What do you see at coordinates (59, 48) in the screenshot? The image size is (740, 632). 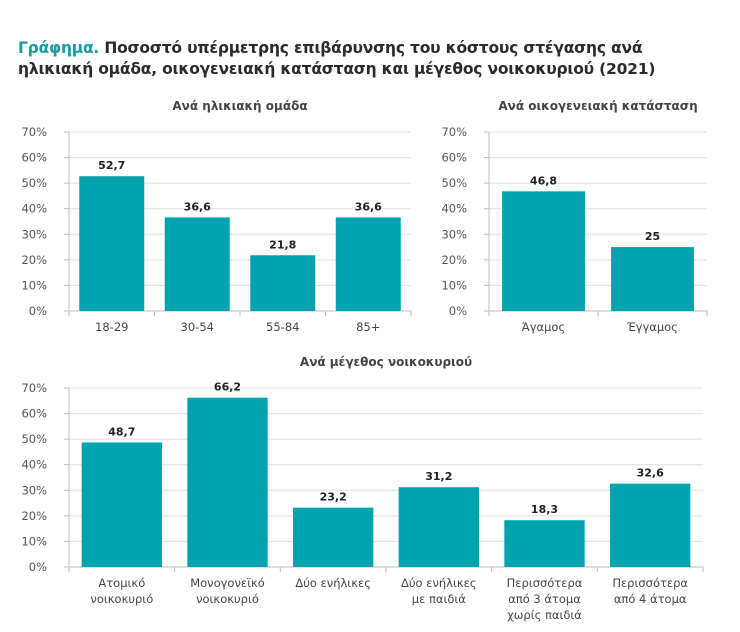 I see `figure-title-prefix: Γράφημα.` at bounding box center [59, 48].